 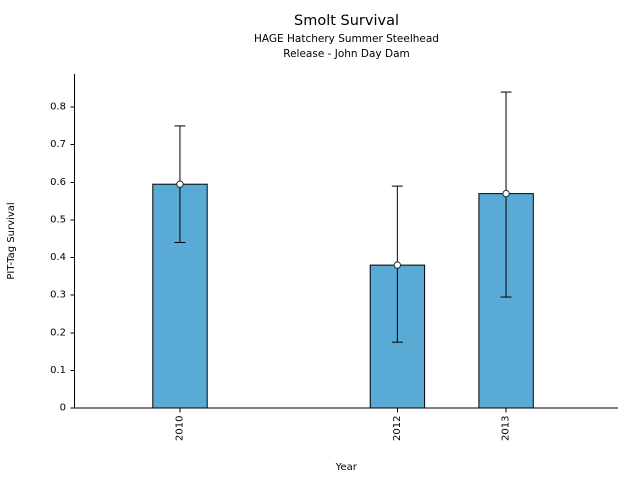 What do you see at coordinates (397, 428) in the screenshot?
I see `x-tick-label-2012: 2012` at bounding box center [397, 428].